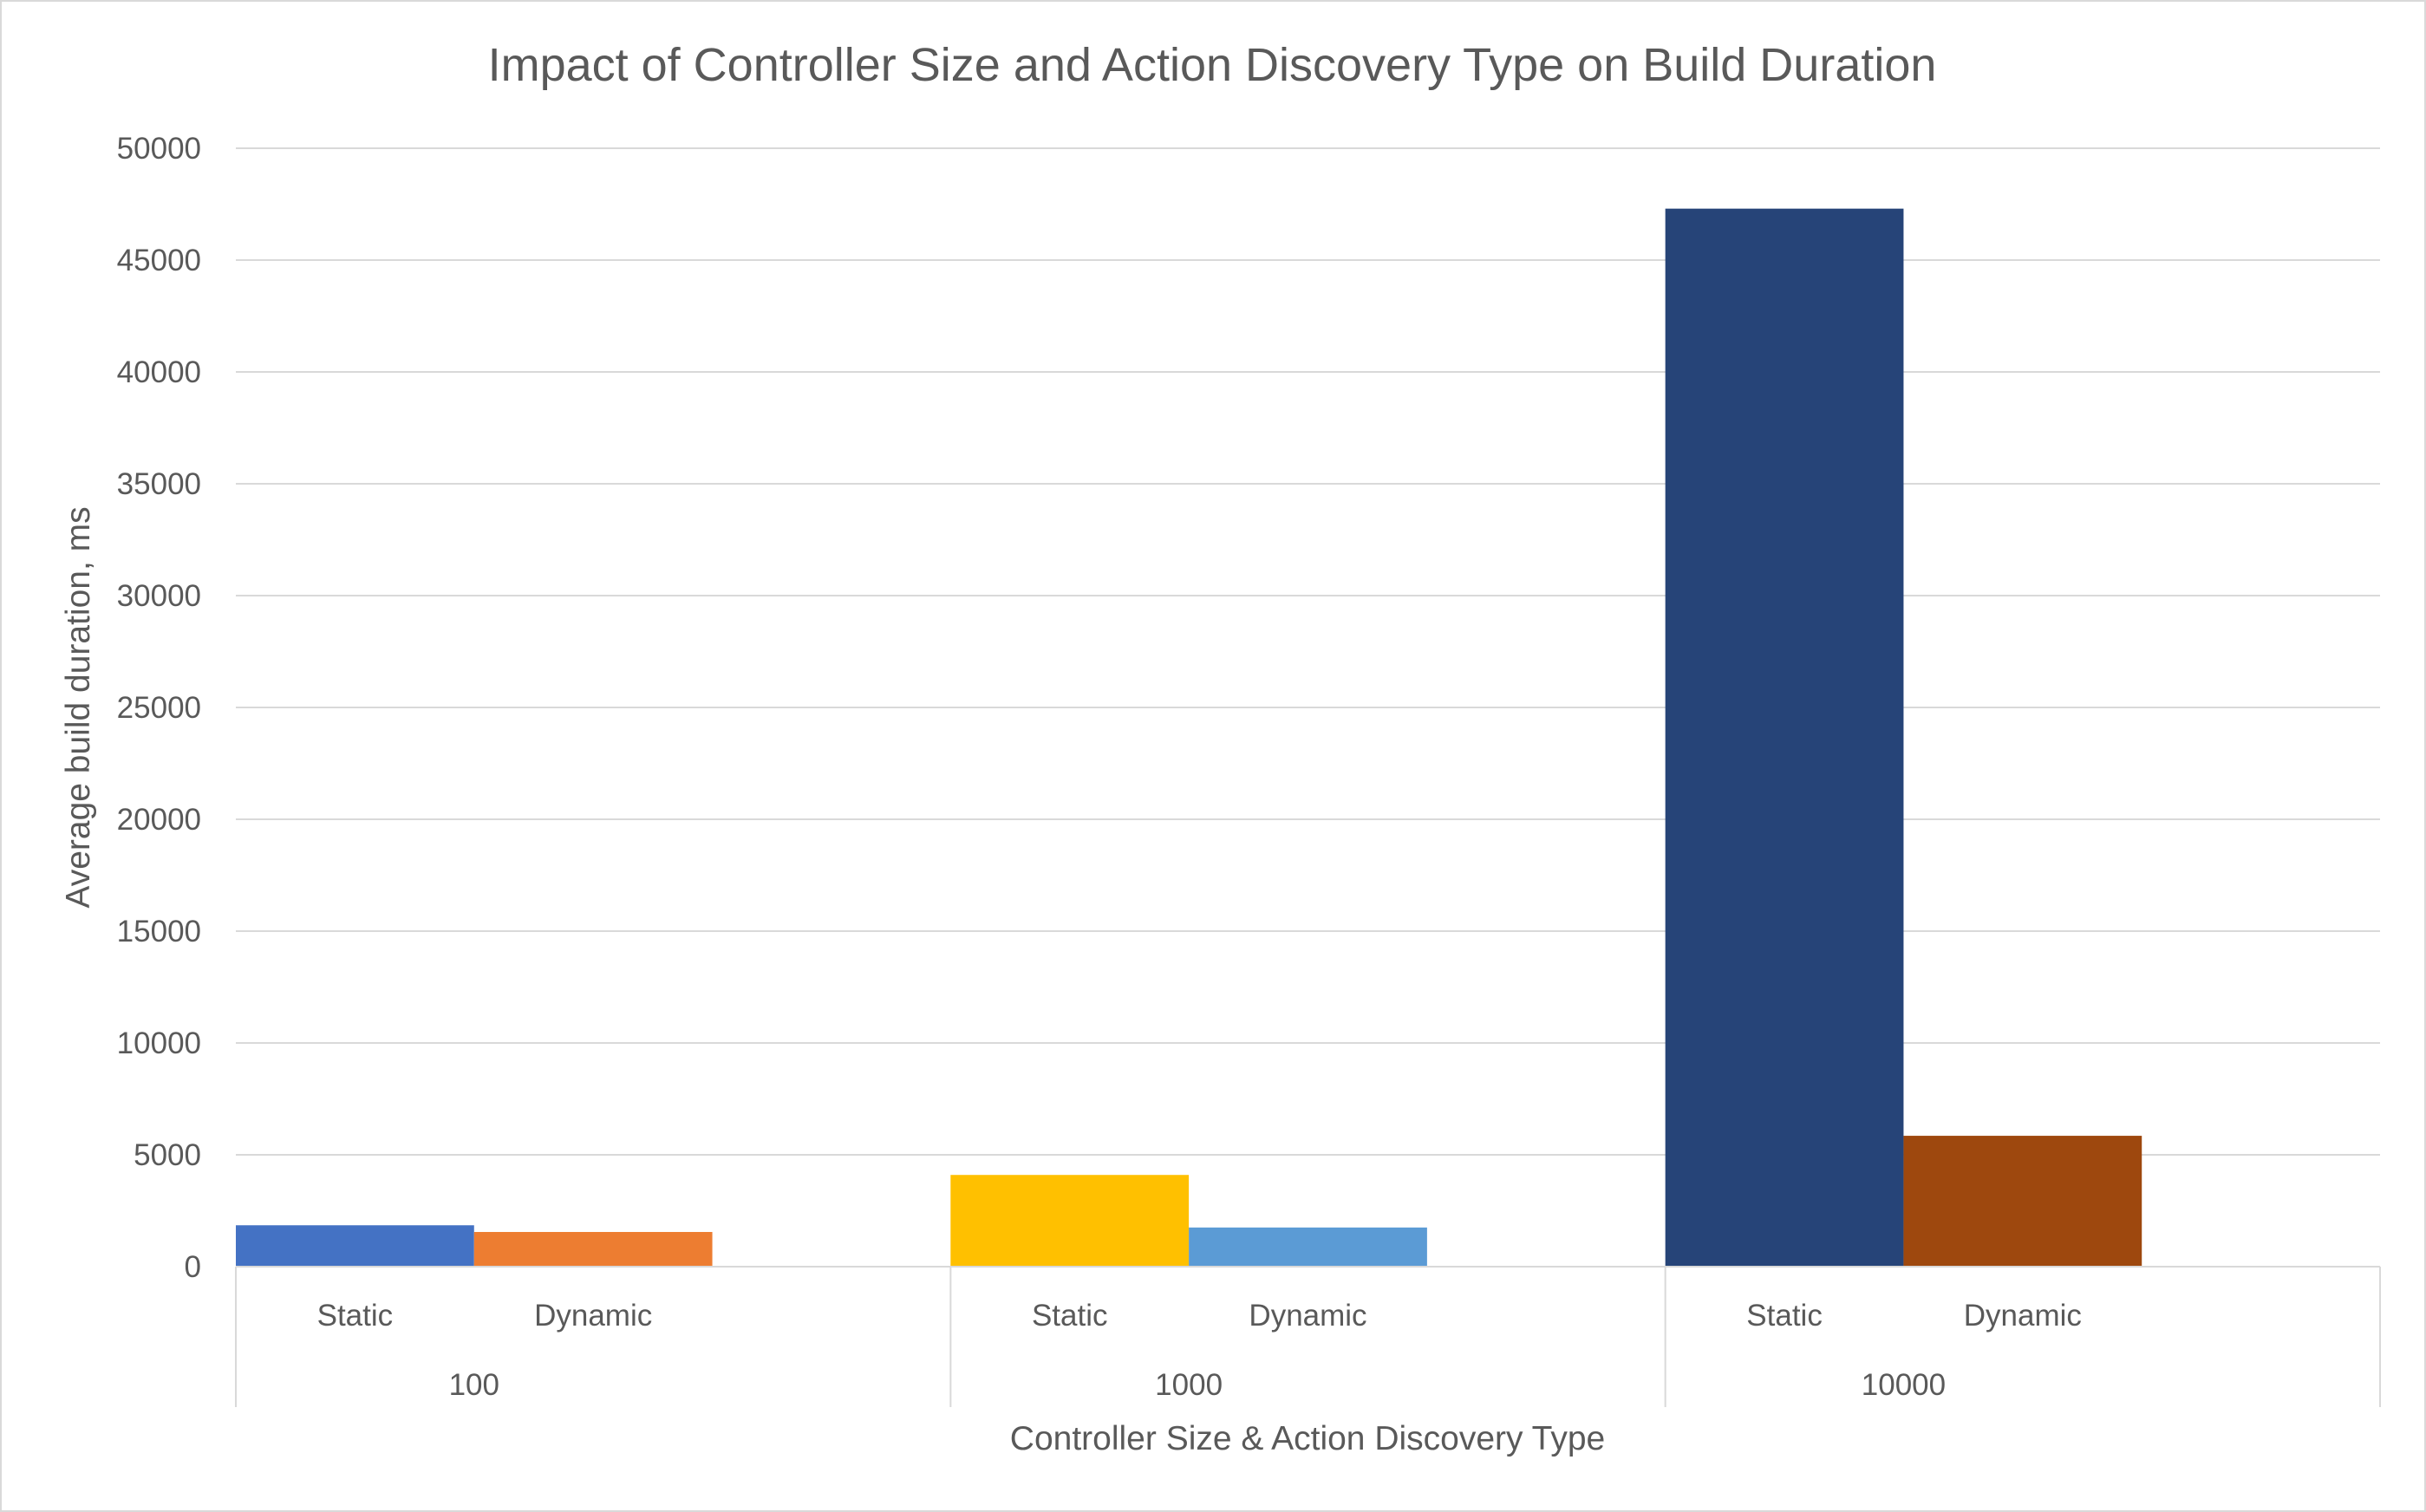  Describe the element at coordinates (159, 596) in the screenshot. I see `y-tick-label: 30000` at that location.